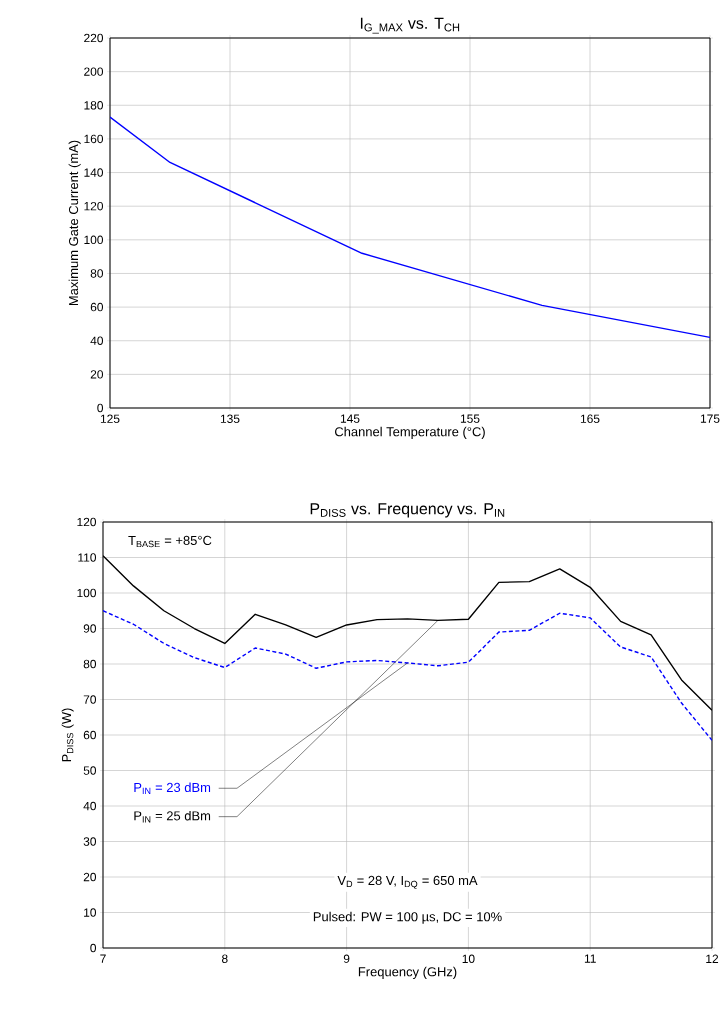  Describe the element at coordinates (230, 418) in the screenshot. I see `x-tick-label: 135` at that location.